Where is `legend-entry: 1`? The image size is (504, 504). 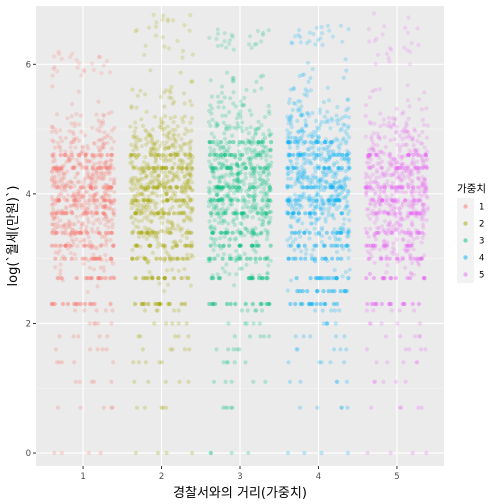 legend-entry: 1 is located at coordinates (470, 206).